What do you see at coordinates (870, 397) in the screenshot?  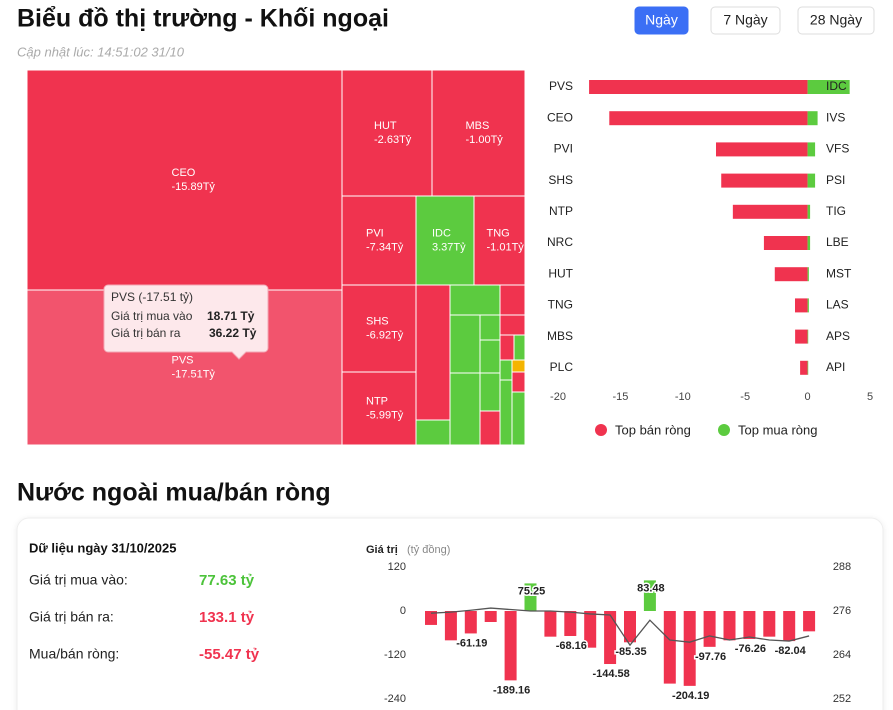 I see `x-tick-label: 5` at bounding box center [870, 397].